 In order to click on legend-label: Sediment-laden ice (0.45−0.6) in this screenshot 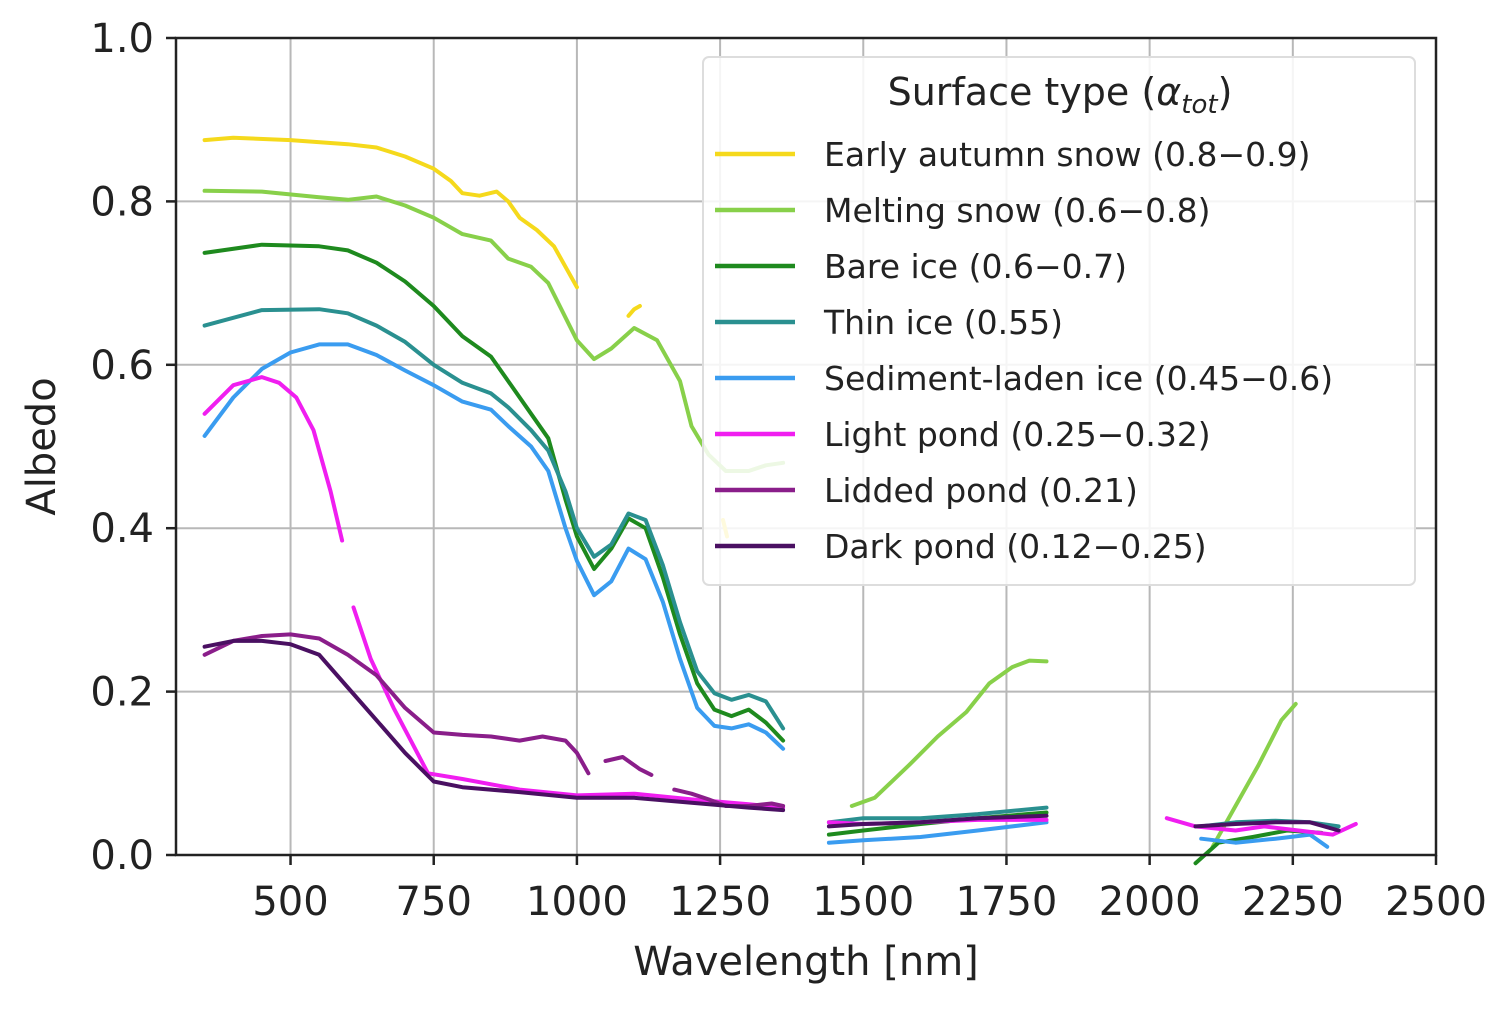, I will do `click(1078, 378)`.